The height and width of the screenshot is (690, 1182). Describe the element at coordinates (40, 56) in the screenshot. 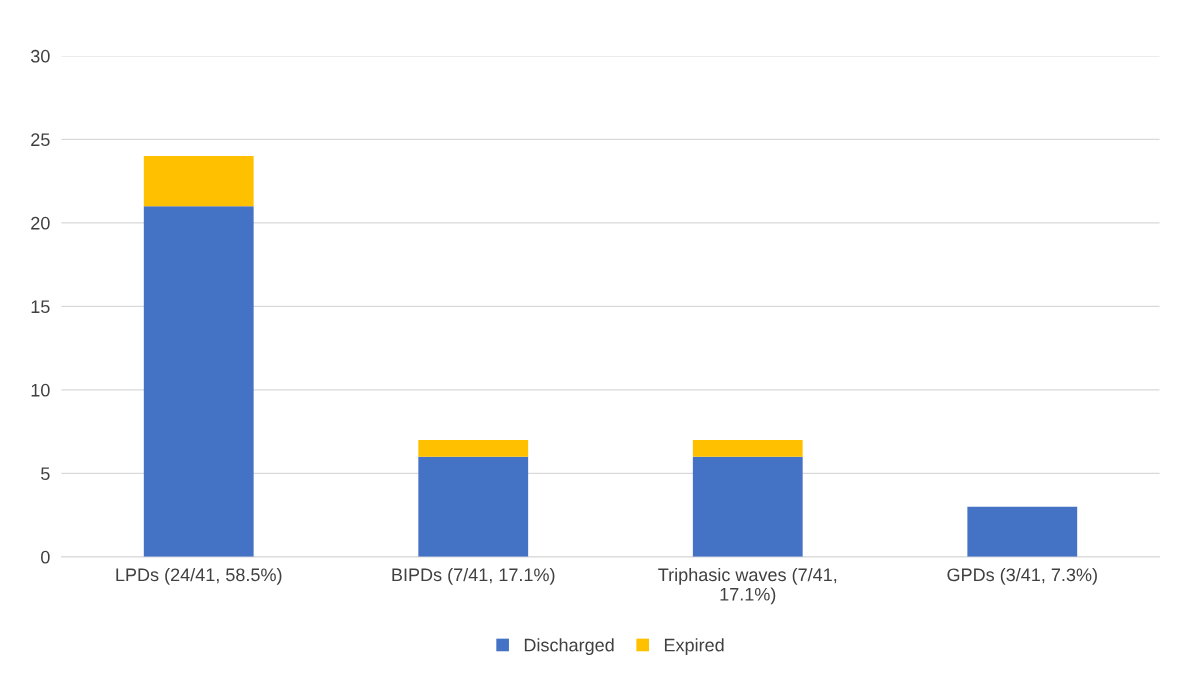

I see `y-tick-label: 30` at that location.